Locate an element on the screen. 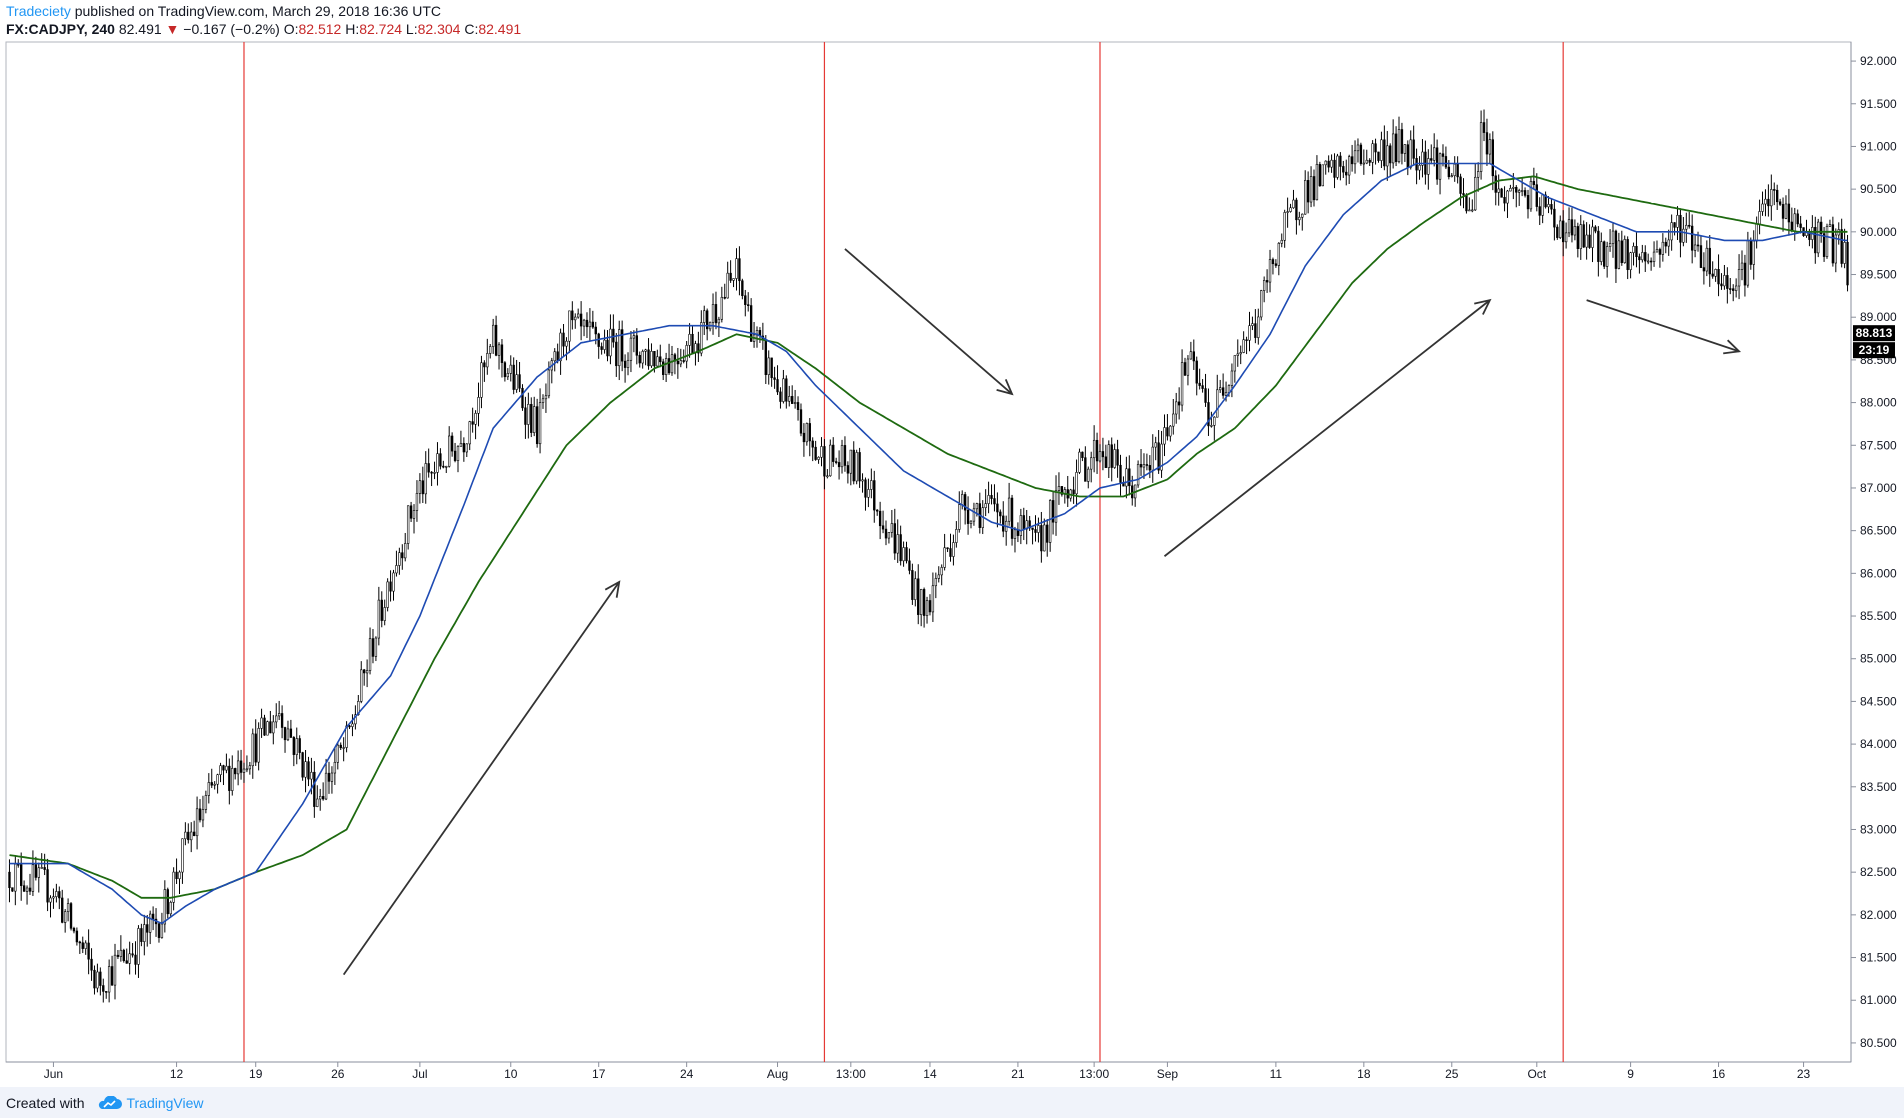 This screenshot has width=1904, height=1118. price-tick-label: 91.500 is located at coordinates (1878, 104).